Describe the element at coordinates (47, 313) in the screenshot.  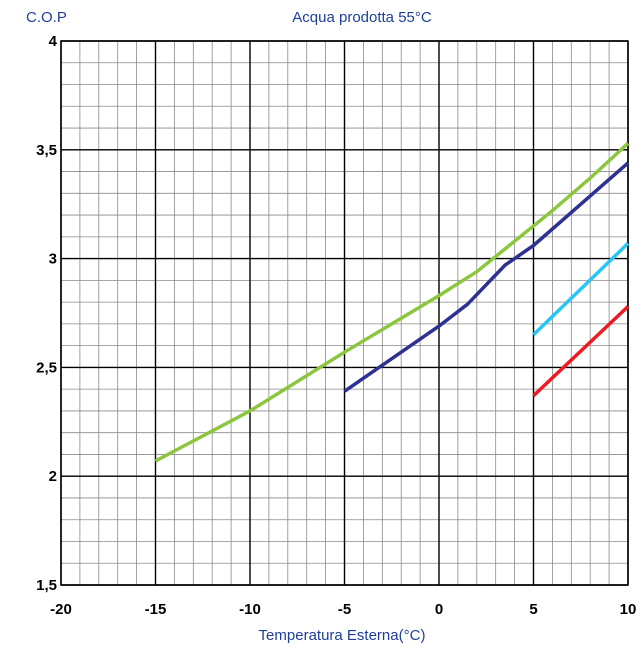
I see `y-tick-labels: 1,5 2 2,5 3 3,5 4` at that location.